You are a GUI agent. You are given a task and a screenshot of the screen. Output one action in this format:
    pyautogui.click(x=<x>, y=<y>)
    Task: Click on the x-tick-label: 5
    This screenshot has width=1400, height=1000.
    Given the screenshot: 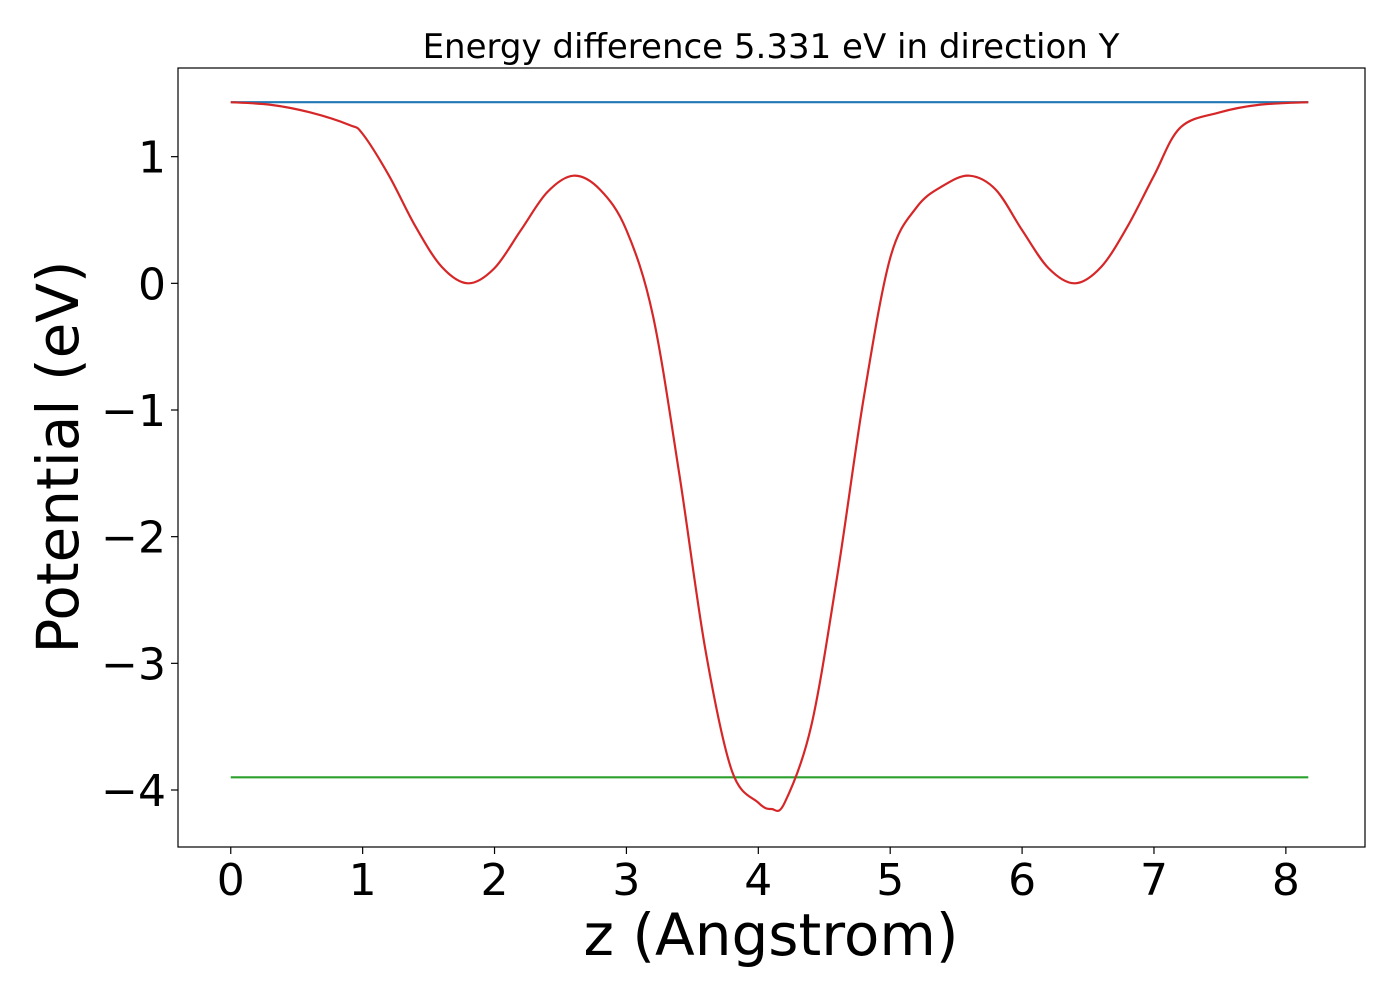 What is the action you would take?
    pyautogui.click(x=890, y=880)
    